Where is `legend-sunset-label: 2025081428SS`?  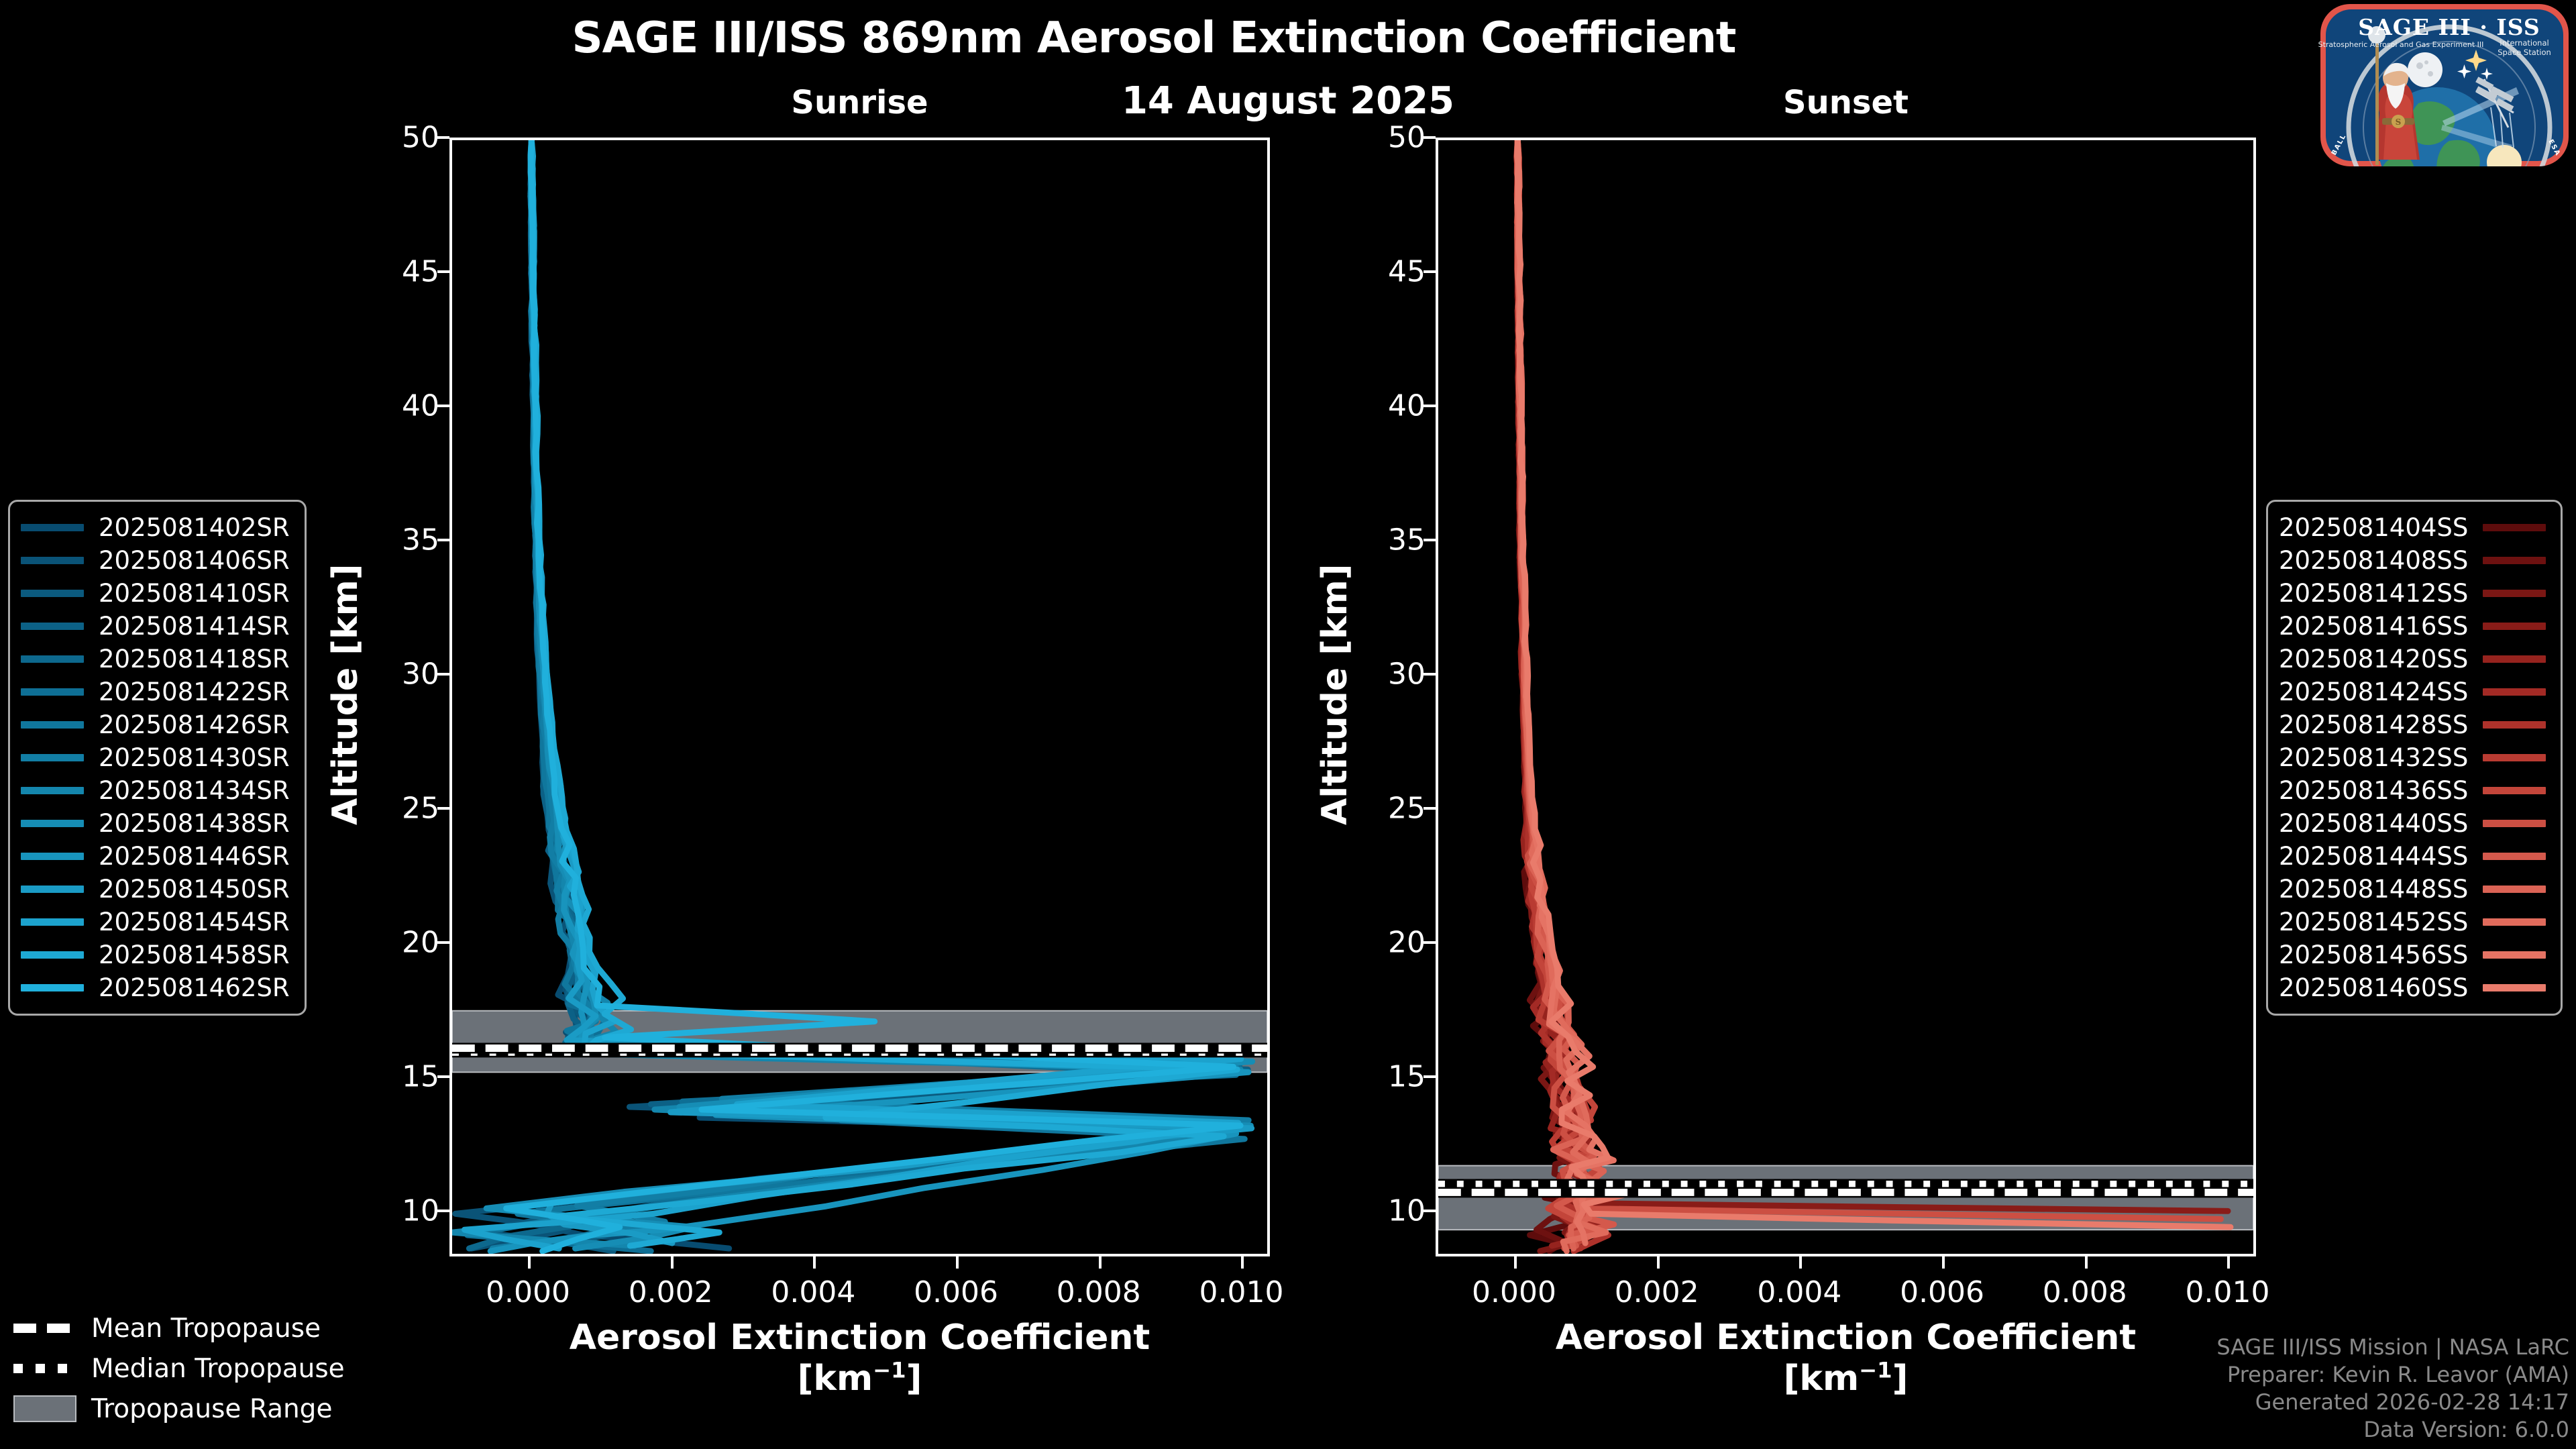 legend-sunset-label: 2025081428SS is located at coordinates (2374, 724).